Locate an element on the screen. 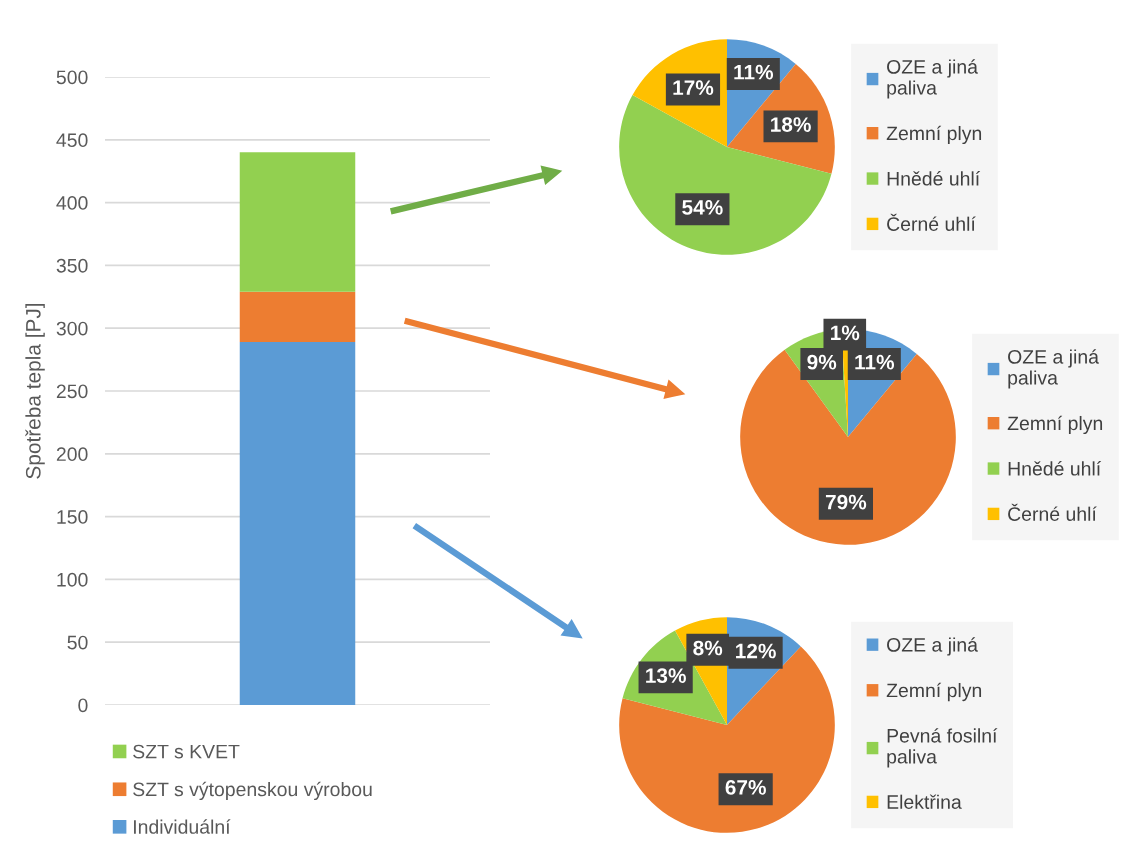 Image resolution: width=1124 pixels, height=854 pixels. data-label: 12% is located at coordinates (756, 651).